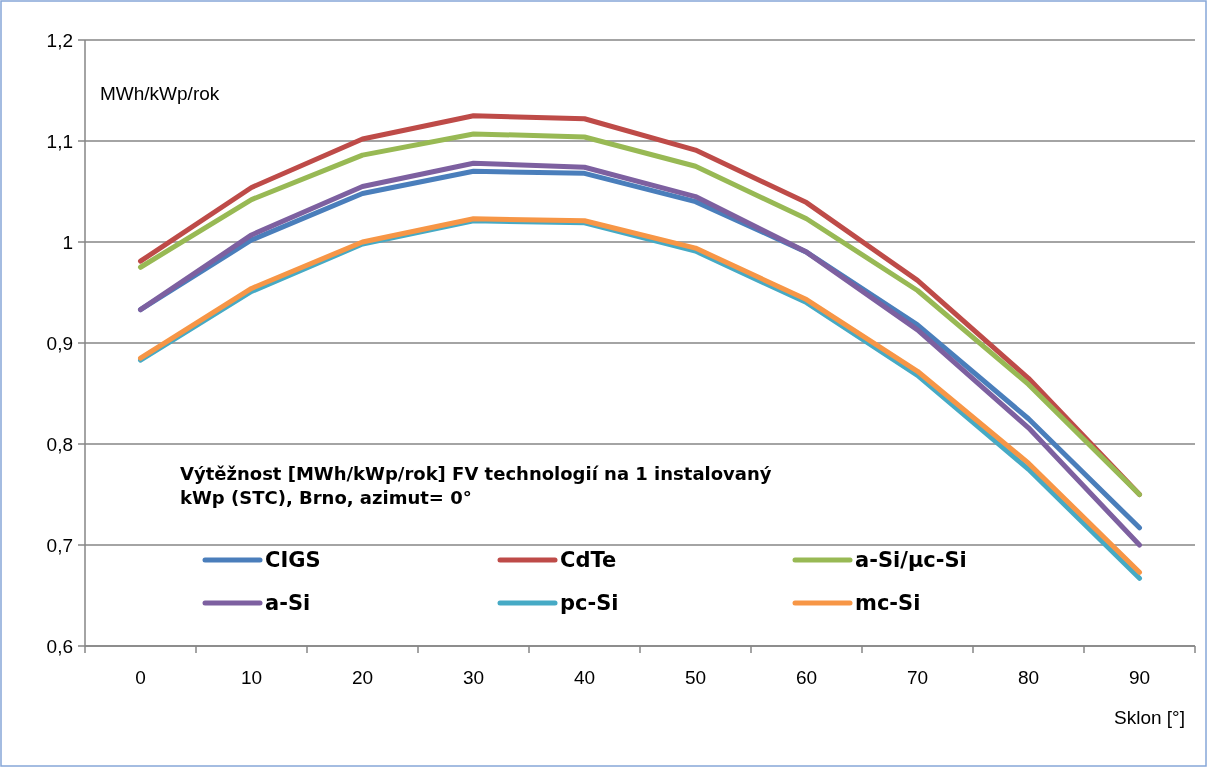  What do you see at coordinates (59, 141) in the screenshot?
I see `y-tick-label: 1,1` at bounding box center [59, 141].